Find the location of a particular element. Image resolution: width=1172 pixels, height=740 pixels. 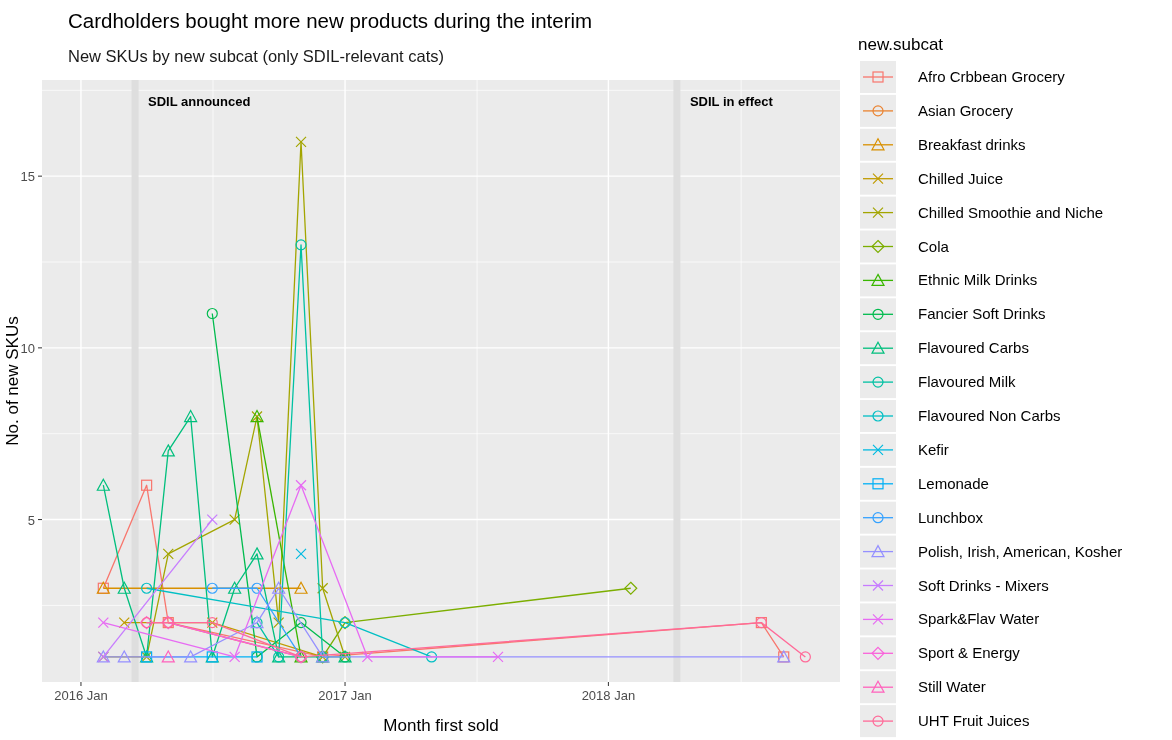

legend-label: Soft Drinks - Mixers is located at coordinates (983, 585).